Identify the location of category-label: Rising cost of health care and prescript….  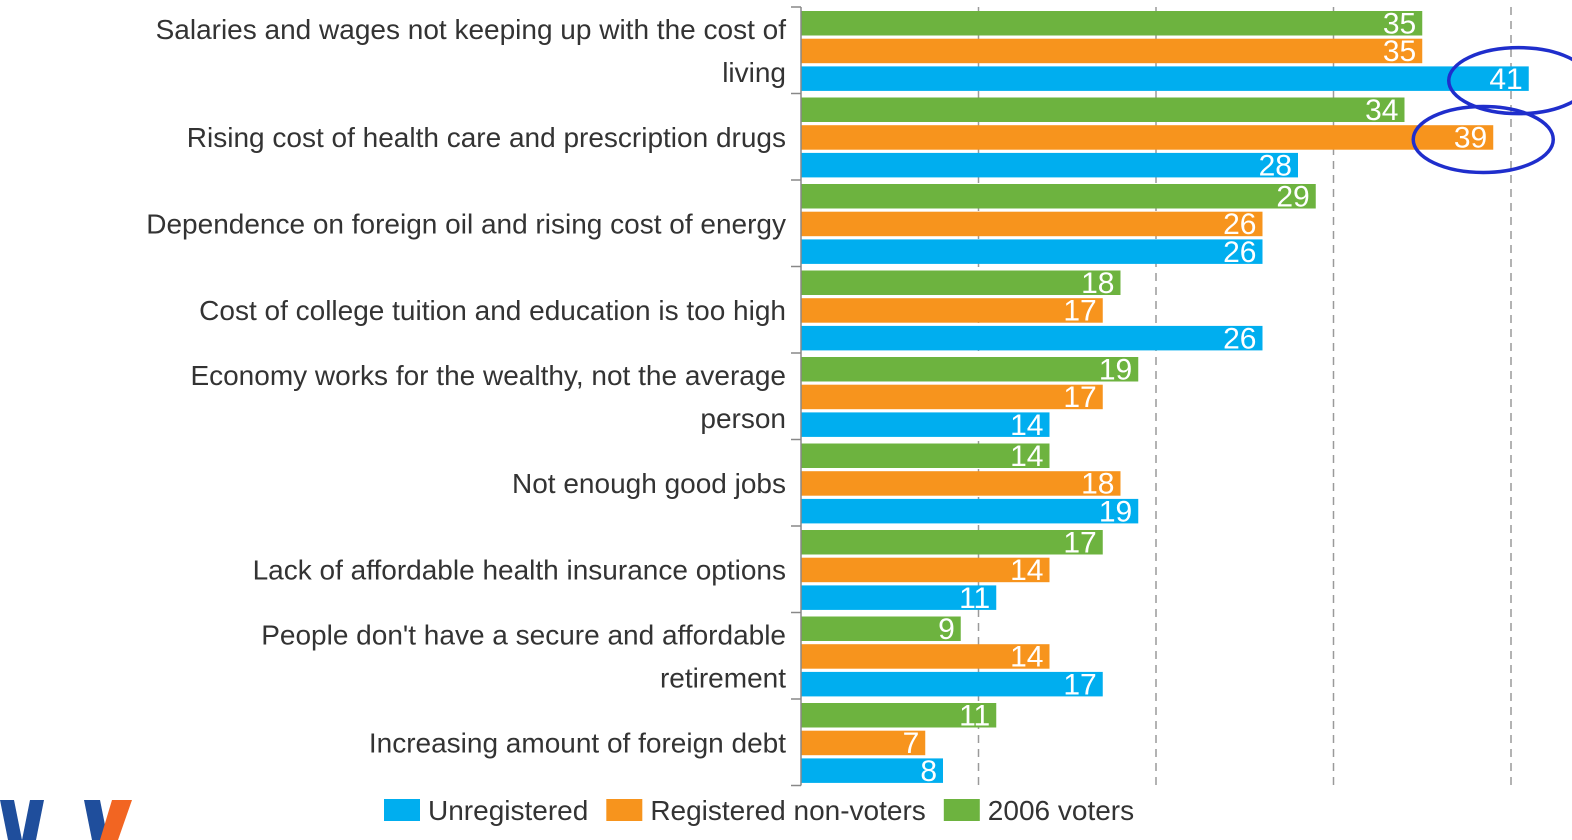
(486, 137).